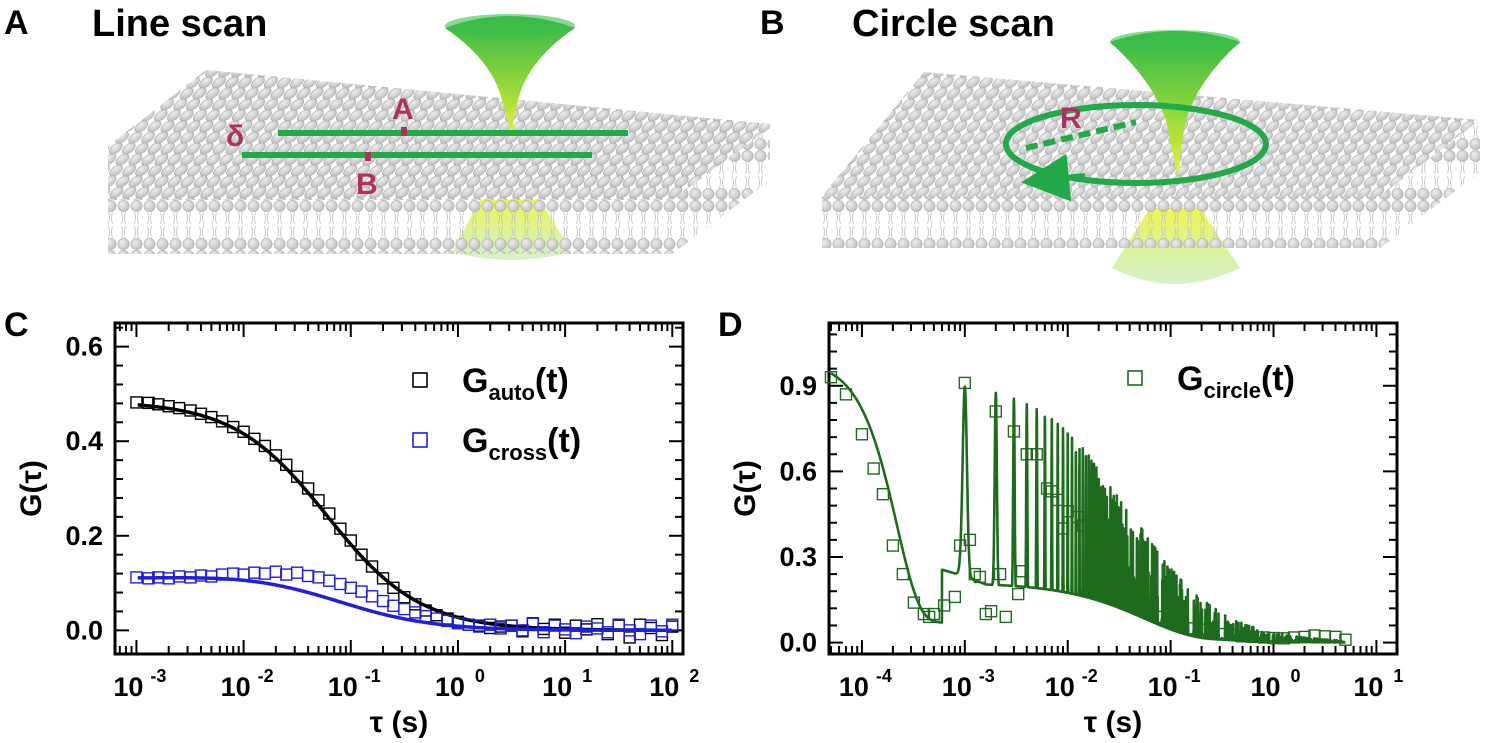 The height and width of the screenshot is (743, 1489). I want to click on label-point-a: A, so click(403, 109).